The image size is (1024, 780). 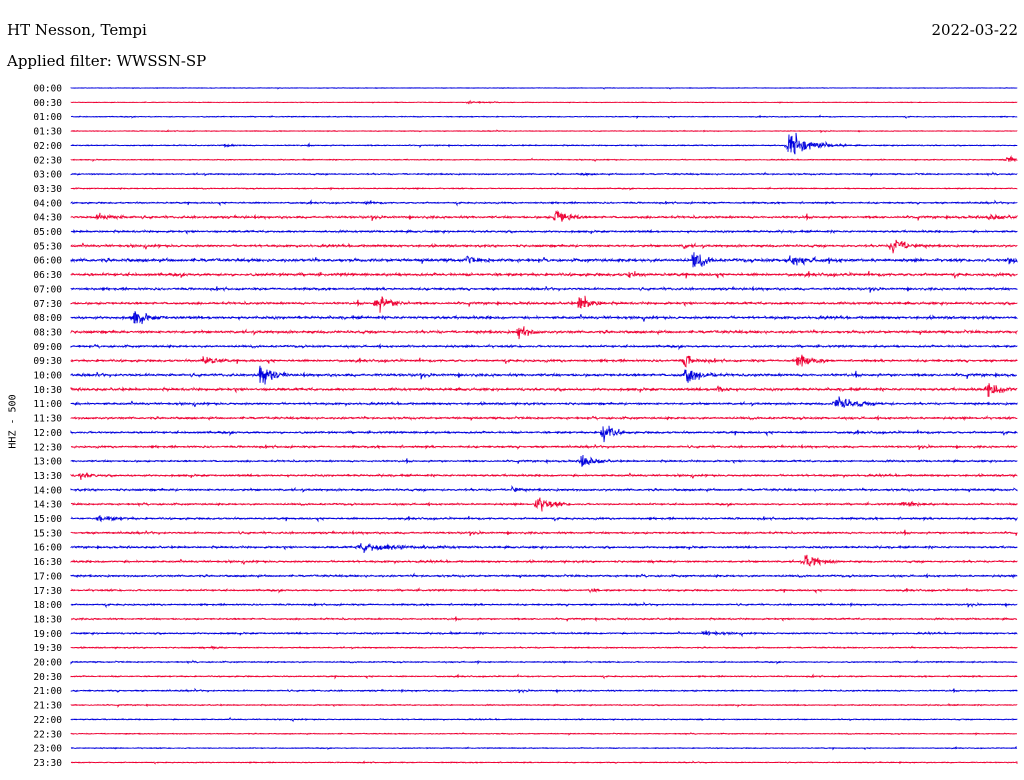 What do you see at coordinates (107, 61) in the screenshot?
I see `filter-label: Applied filter: WWSSN-SP` at bounding box center [107, 61].